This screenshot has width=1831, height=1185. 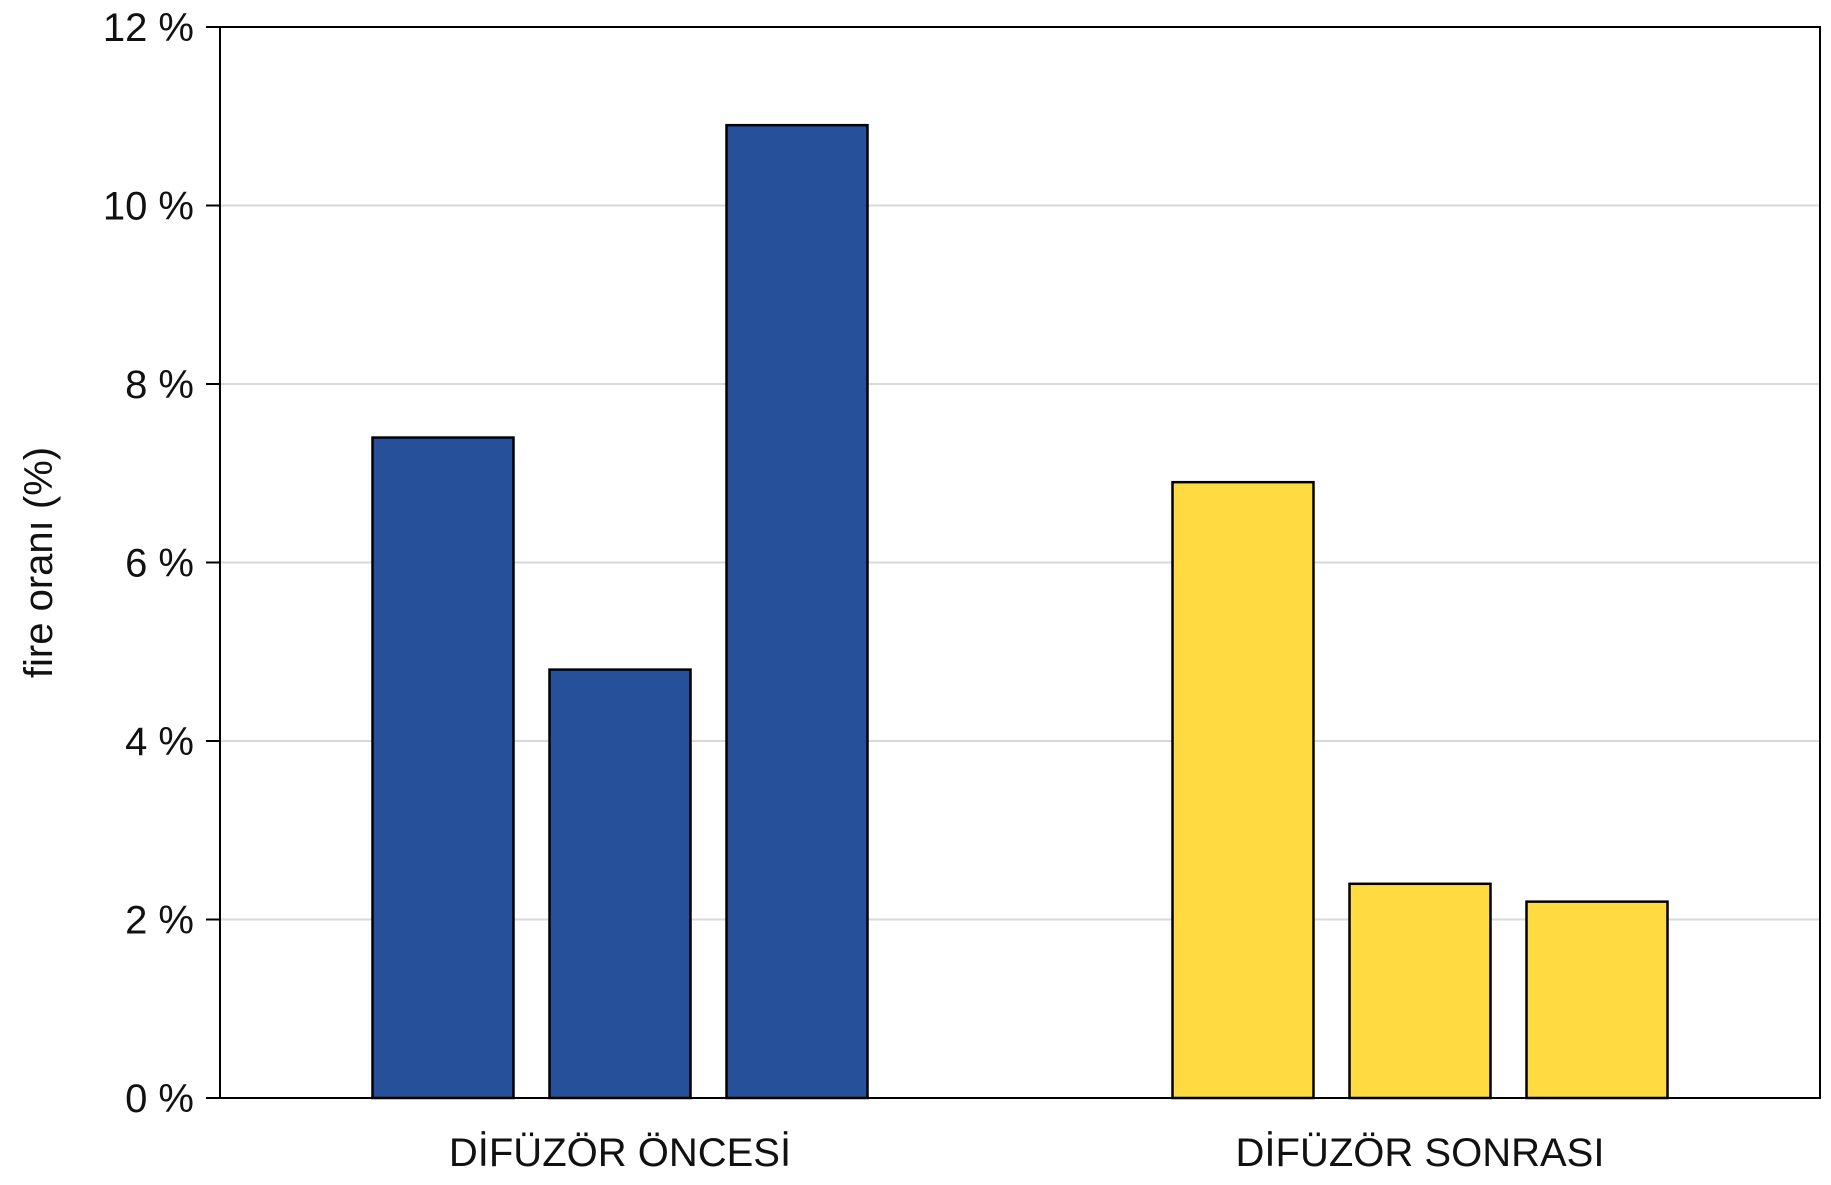 What do you see at coordinates (148, 207) in the screenshot?
I see `y-tick-label: 10 %` at bounding box center [148, 207].